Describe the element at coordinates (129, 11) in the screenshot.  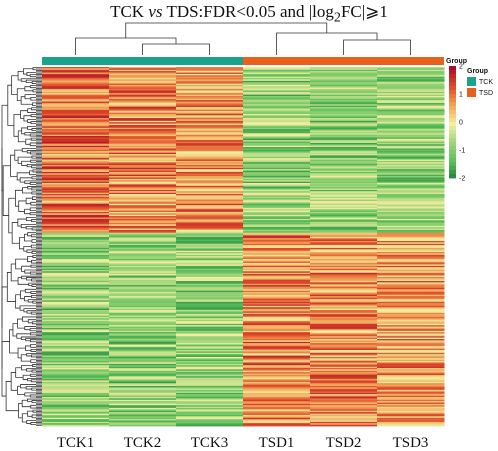
I see `title-prefix: TCK` at that location.